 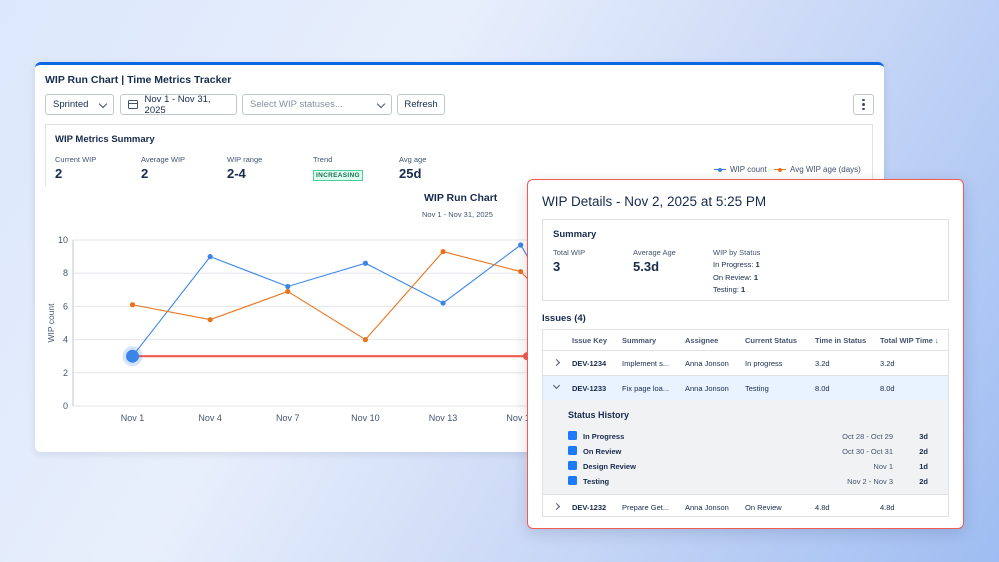 I want to click on total-wip: Total WIP 3, so click(x=569, y=261).